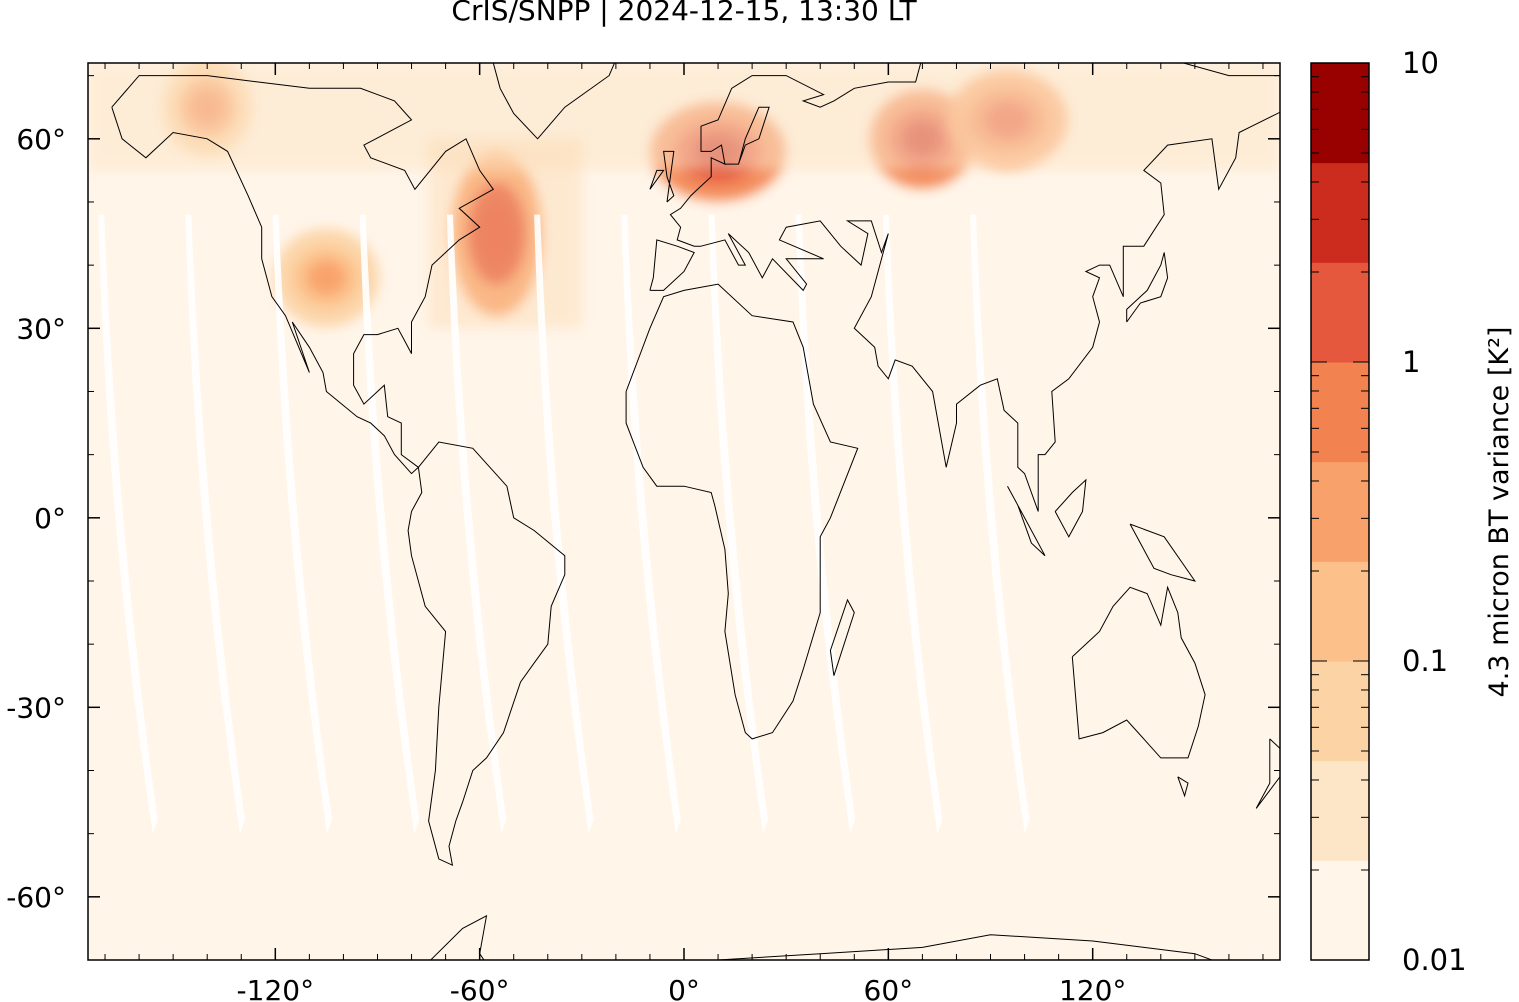  Describe the element at coordinates (1434, 960) in the screenshot. I see `colorbar-tick-label: 0.01` at that location.